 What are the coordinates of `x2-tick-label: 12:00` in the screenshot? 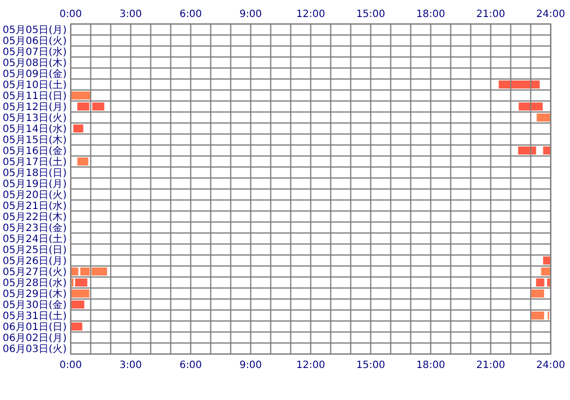 It's located at (311, 14).